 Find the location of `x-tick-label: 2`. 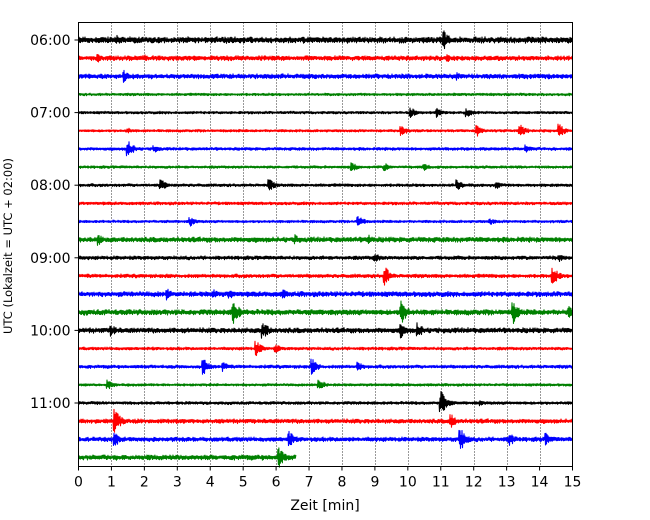

x-tick-label: 2 is located at coordinates (144, 483).